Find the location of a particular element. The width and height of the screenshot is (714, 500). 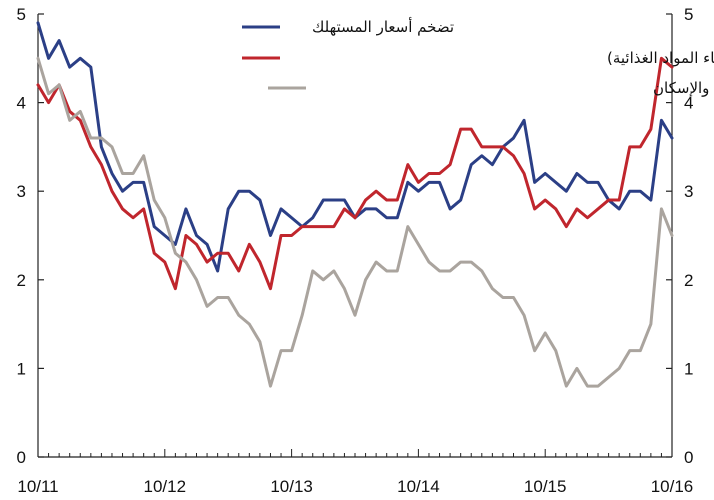

y-tick-label-right-1: 1 is located at coordinates (688, 368).